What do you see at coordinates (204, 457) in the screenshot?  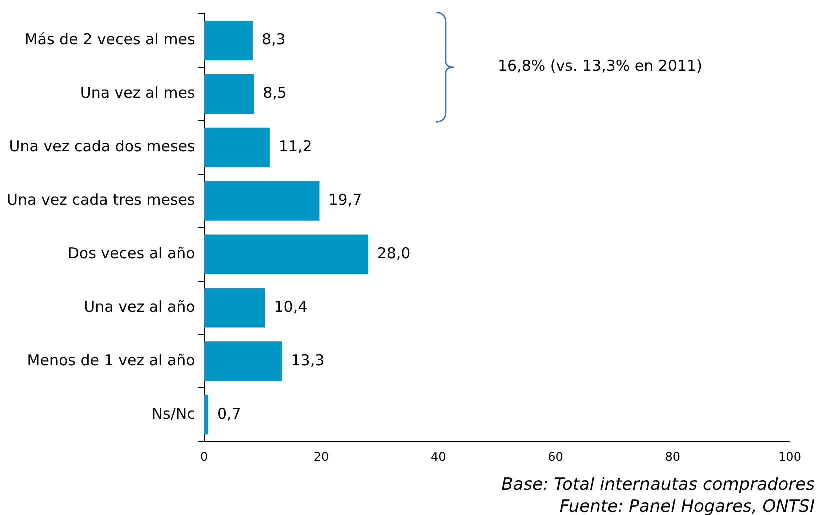 I see `x-tick-label: 0` at bounding box center [204, 457].